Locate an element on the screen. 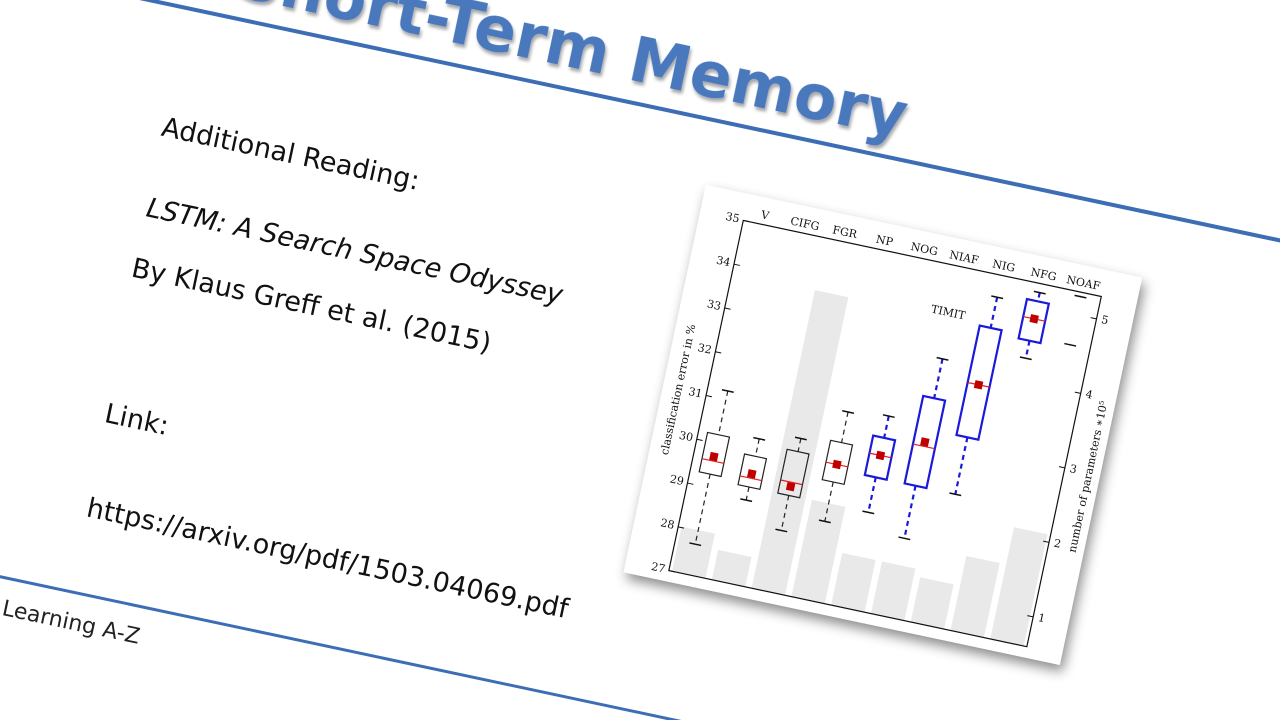  y-tick-label: 29 is located at coordinates (677, 480).